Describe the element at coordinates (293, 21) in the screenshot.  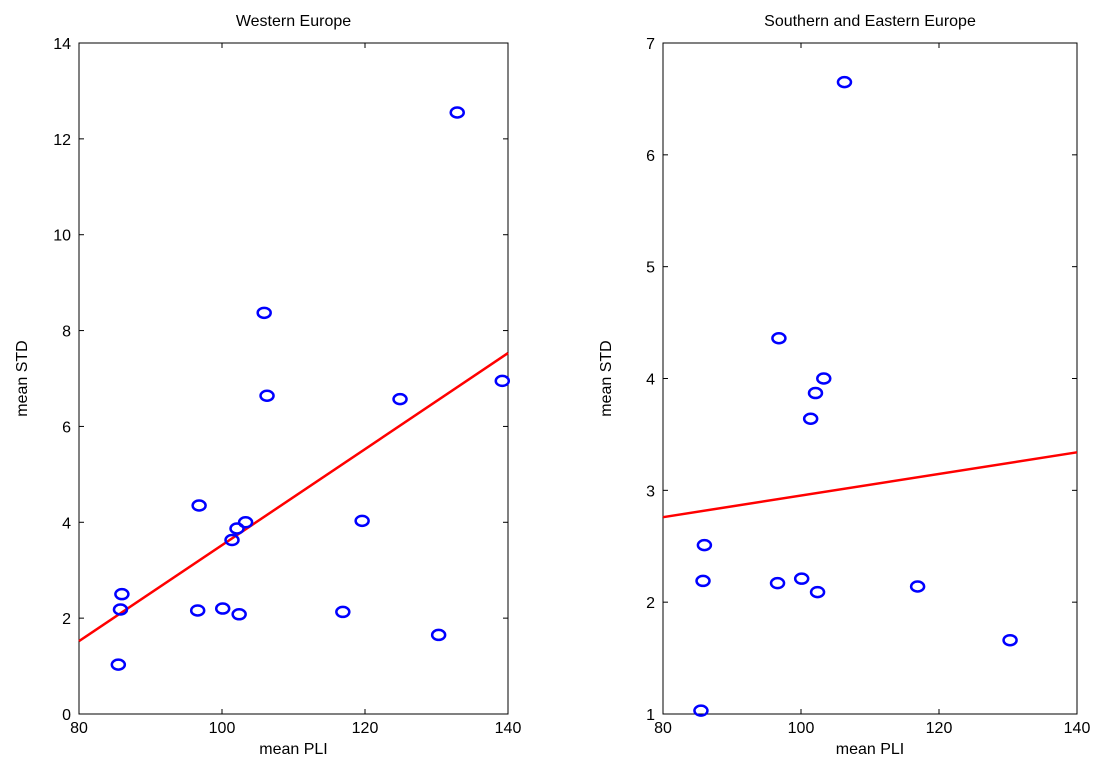
I see `chart-title: Western Europe` at that location.